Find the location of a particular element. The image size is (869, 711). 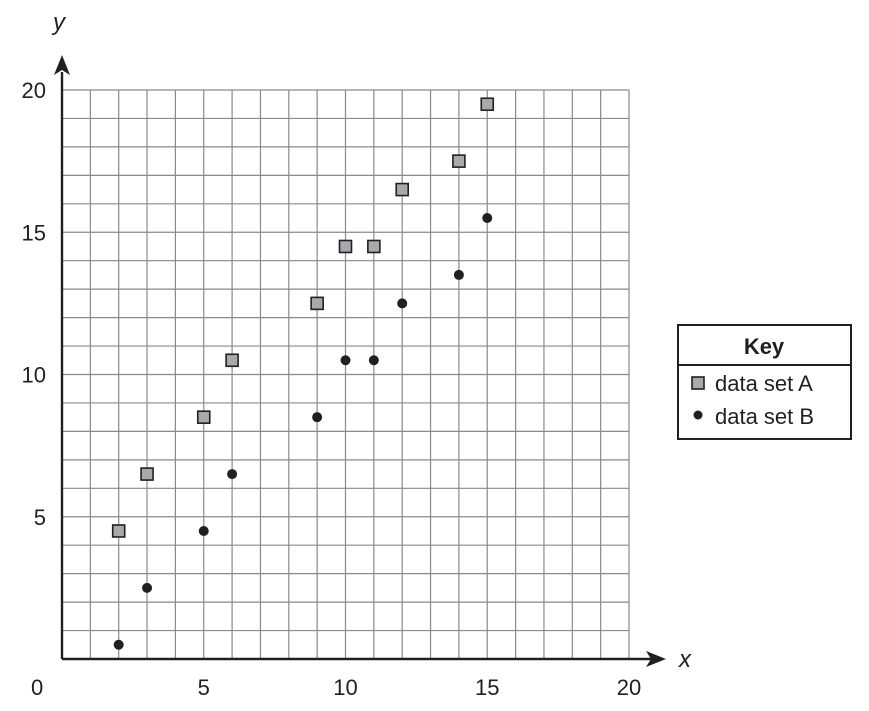

x-tick-label: 5 is located at coordinates (204, 687).